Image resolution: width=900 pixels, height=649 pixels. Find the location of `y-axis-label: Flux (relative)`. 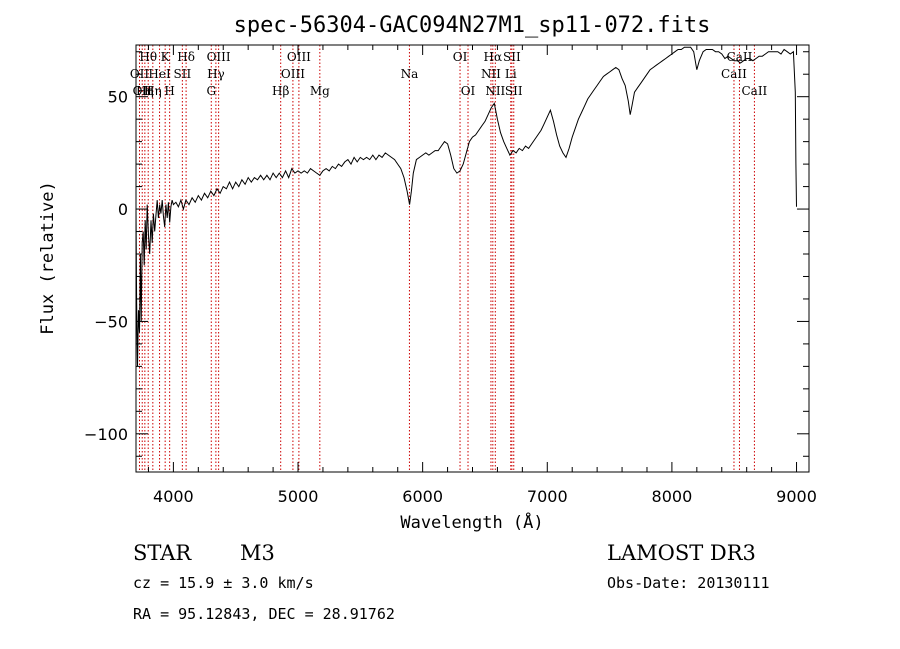

y-axis-label: Flux (relative) is located at coordinates (48, 258).